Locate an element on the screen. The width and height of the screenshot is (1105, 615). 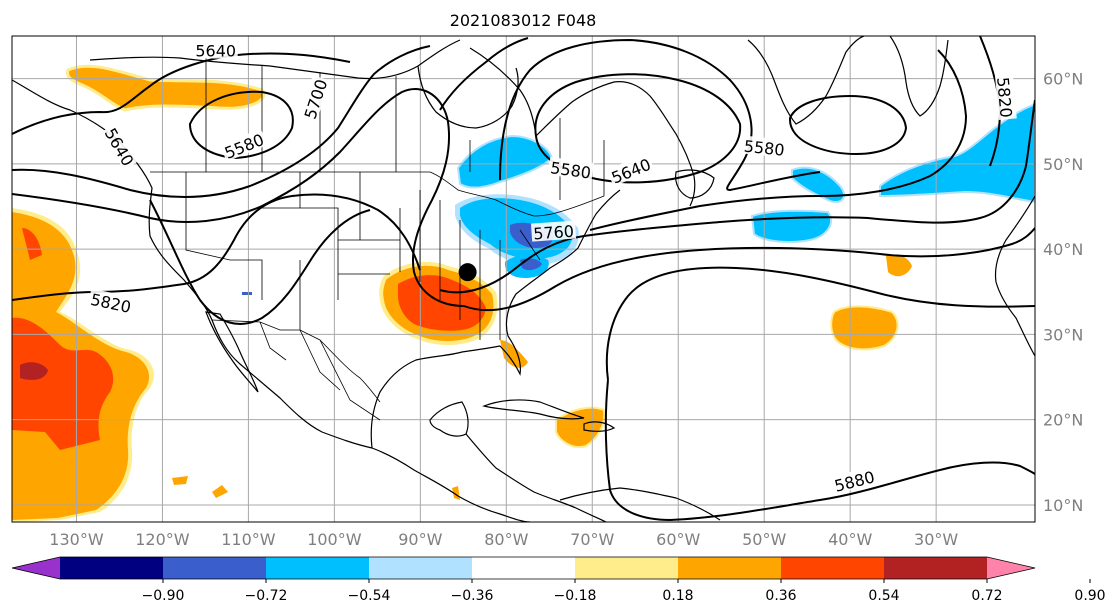
contour-pacific-low is located at coordinates (241, 125).